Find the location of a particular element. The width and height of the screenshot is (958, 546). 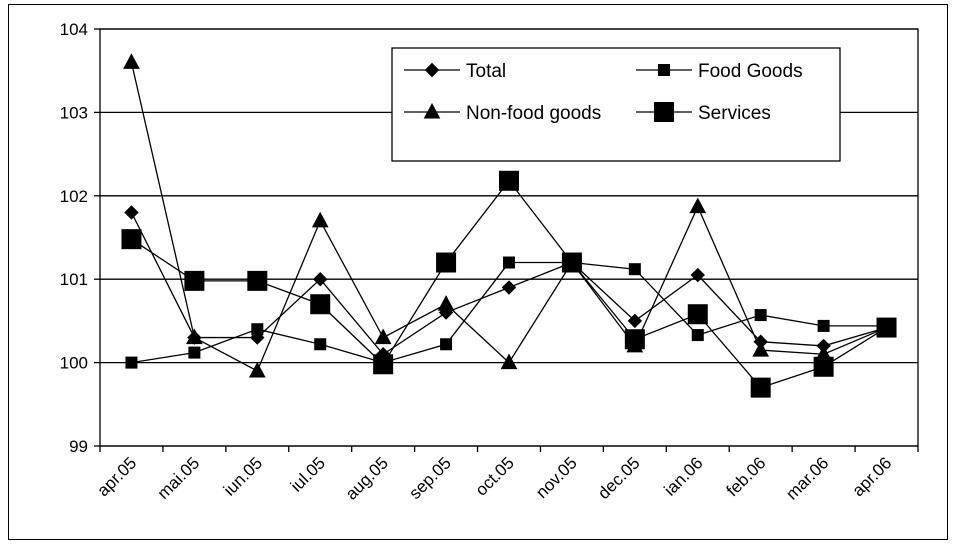

legend-item: Services is located at coordinates (703, 113).